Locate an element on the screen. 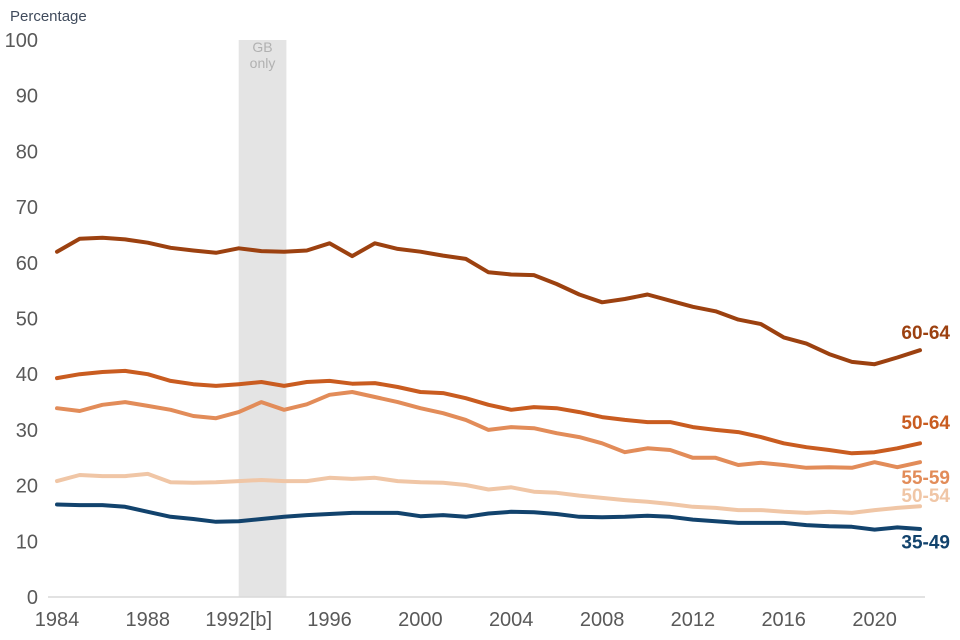  y-axis-title: Percentage is located at coordinates (48, 16).